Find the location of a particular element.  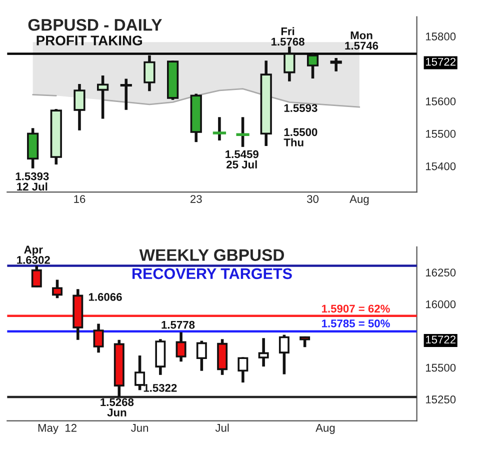

chart-title: GBPUSD - DAILY is located at coordinates (95, 24).